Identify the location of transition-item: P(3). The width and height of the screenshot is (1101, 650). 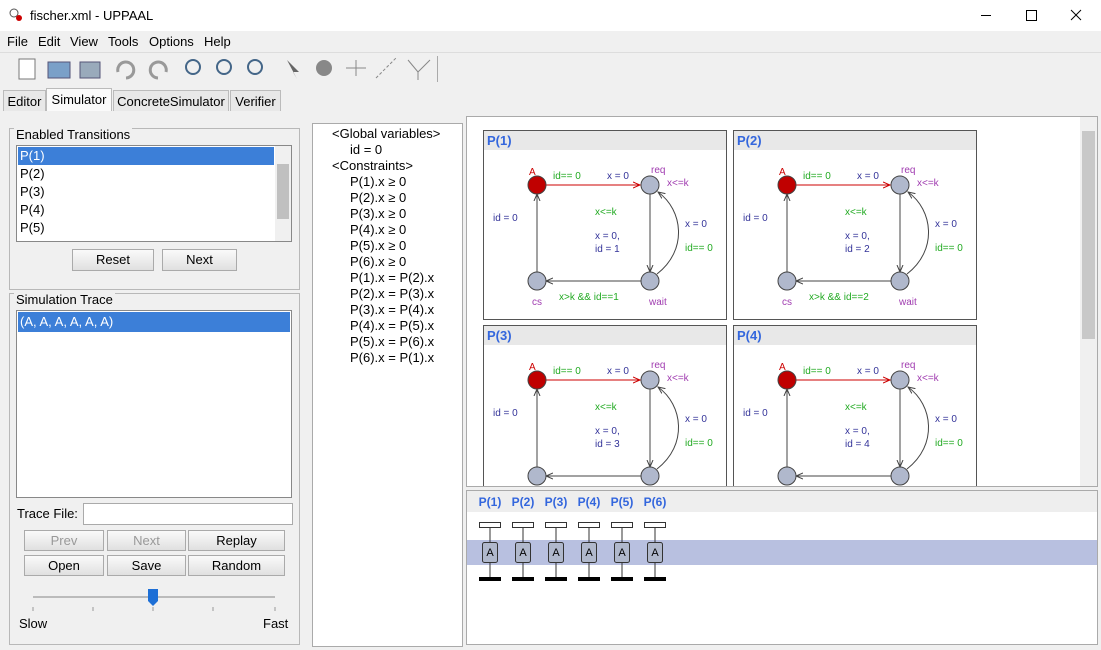
(32, 191).